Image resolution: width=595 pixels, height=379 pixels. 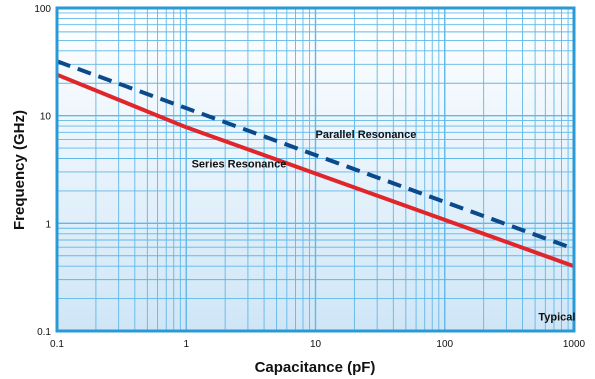 I want to click on x-tick-labels: 0.1 1 10 100 1000, so click(x=318, y=344).